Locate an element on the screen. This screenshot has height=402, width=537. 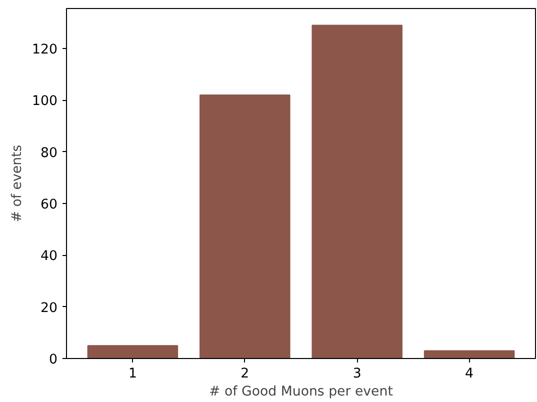
x-tick-label: 4 is located at coordinates (469, 374).